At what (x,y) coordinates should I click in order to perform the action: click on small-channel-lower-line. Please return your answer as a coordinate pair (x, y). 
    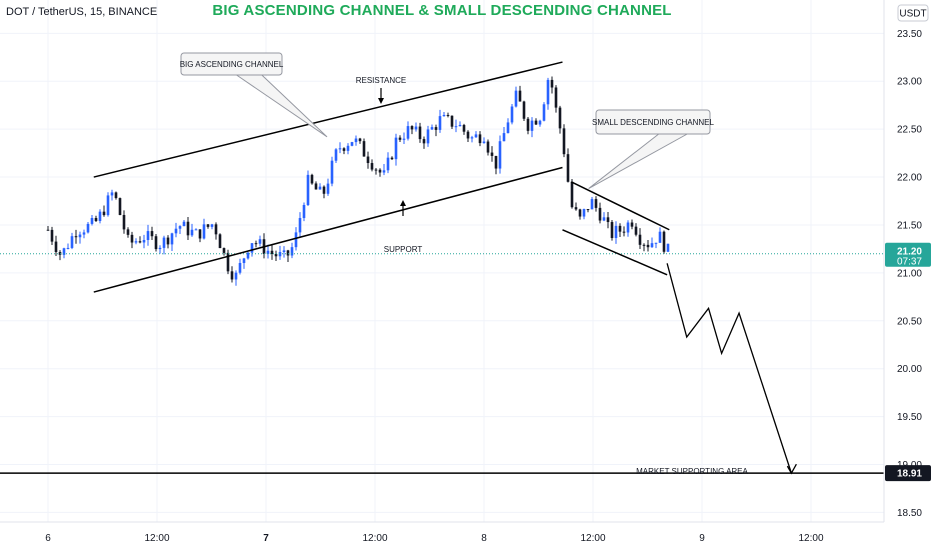
    Looking at the image, I should click on (615, 252).